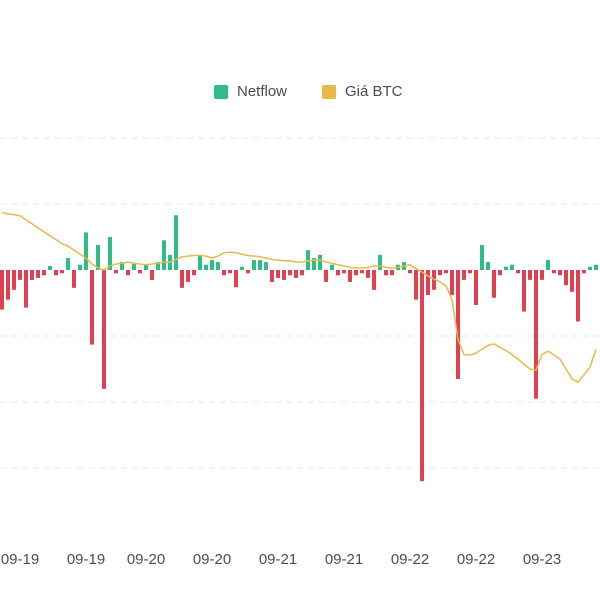 The image size is (600, 600). Describe the element at coordinates (374, 91) in the screenshot. I see `legend-label: Giá BTC` at that location.